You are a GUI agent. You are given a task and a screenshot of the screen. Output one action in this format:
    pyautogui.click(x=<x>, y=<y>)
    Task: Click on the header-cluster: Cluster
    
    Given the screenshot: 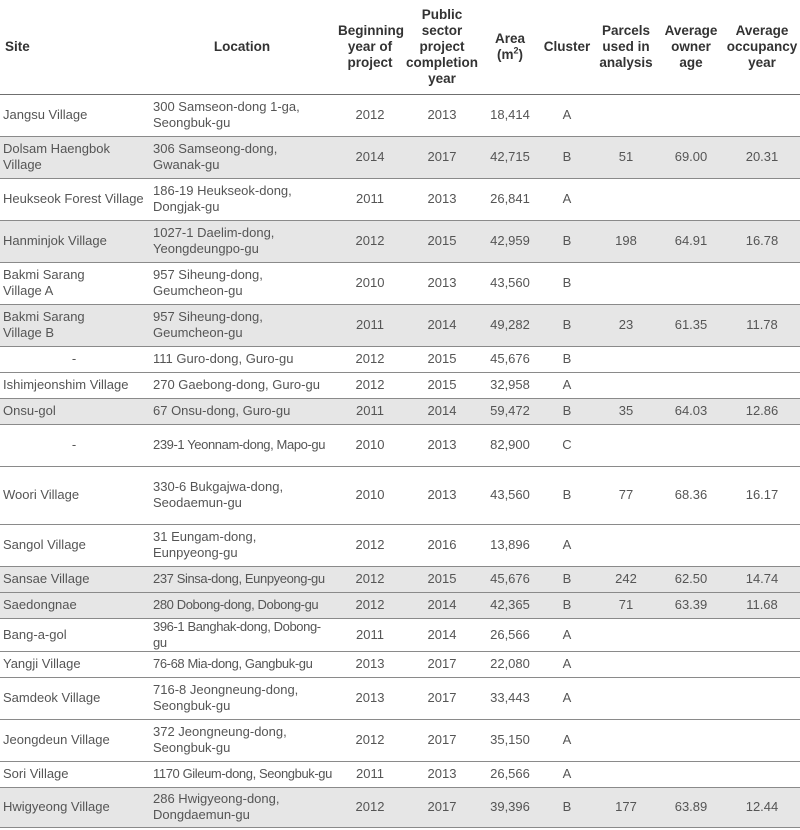 What is the action you would take?
    pyautogui.click(x=567, y=47)
    